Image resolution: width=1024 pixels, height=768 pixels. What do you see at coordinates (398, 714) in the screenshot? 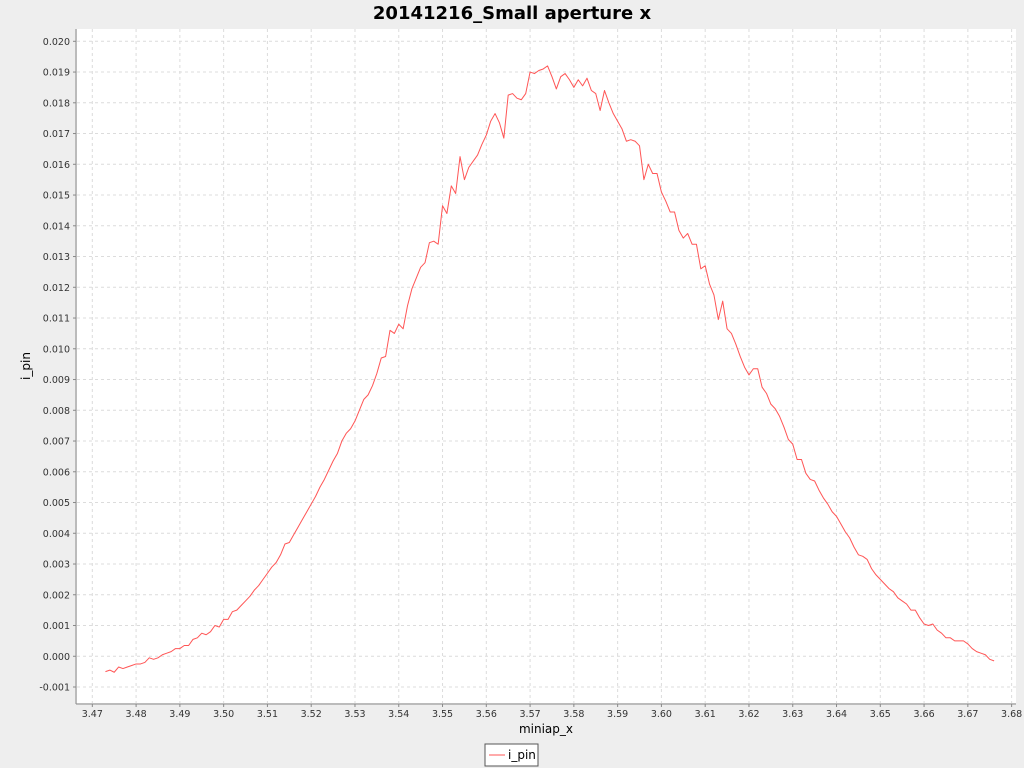
I see `x-tick-label: 3.54` at bounding box center [398, 714].